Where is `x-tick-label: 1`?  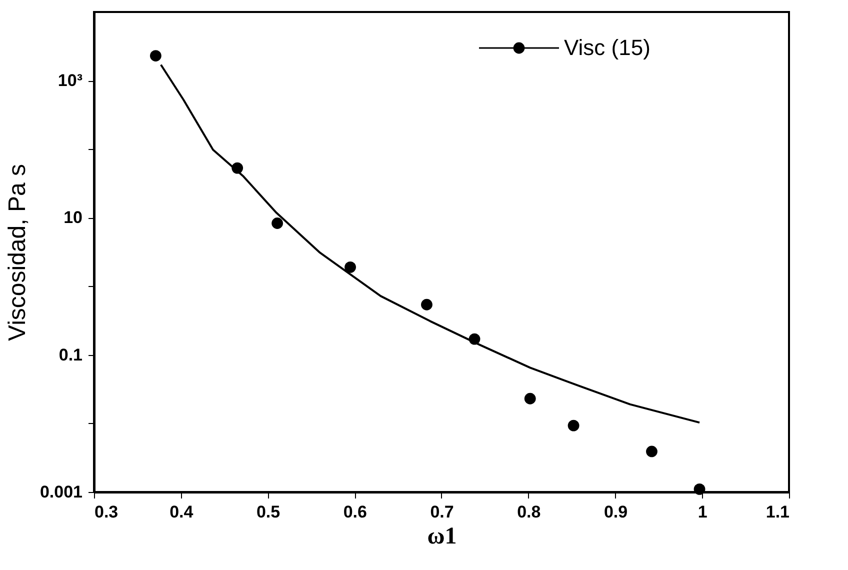
x-tick-label: 1 is located at coordinates (703, 512).